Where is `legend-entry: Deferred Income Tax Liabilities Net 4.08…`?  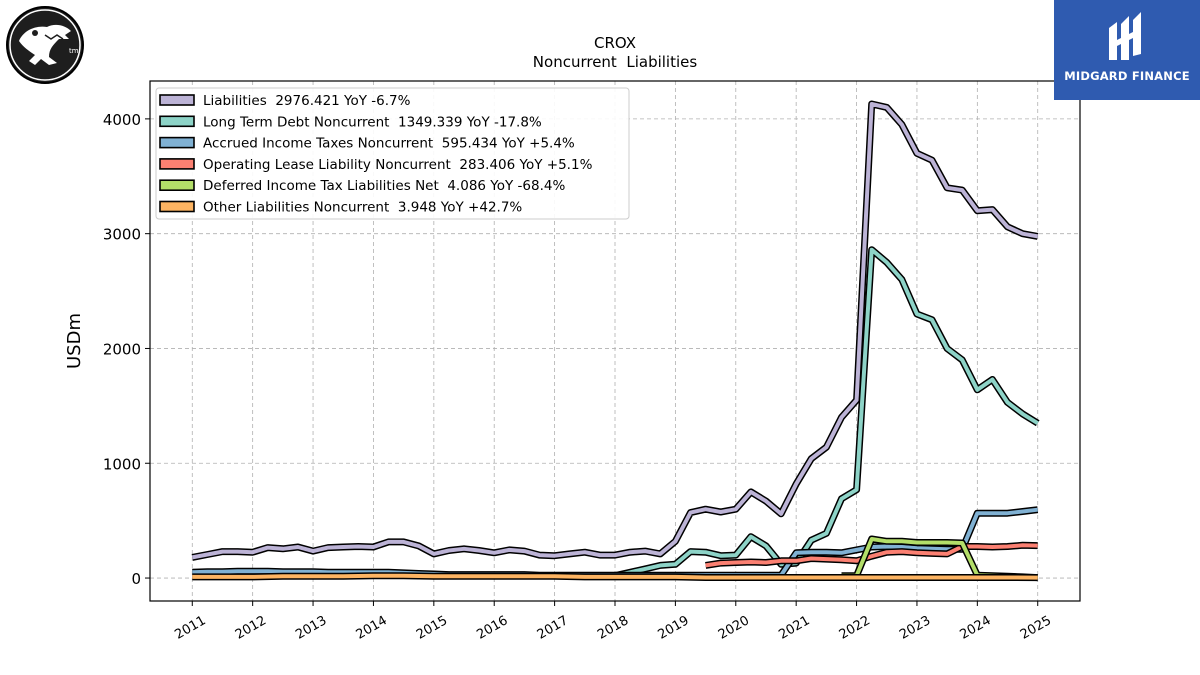
legend-entry: Deferred Income Tax Liabilities Net 4.08… is located at coordinates (384, 186).